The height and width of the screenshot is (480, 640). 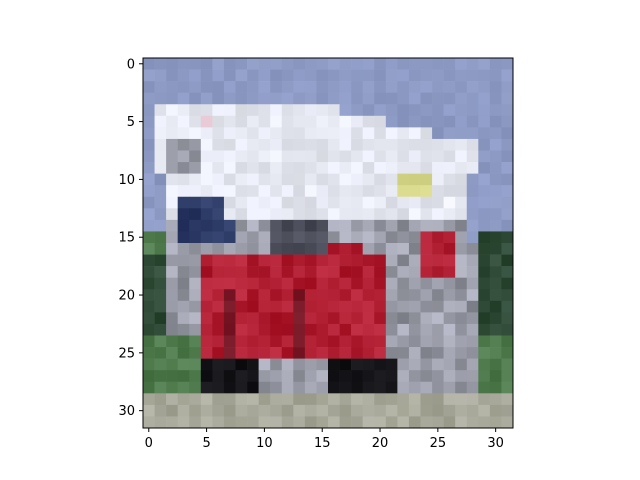 What do you see at coordinates (264, 443) in the screenshot?
I see `x-tick-label: 10` at bounding box center [264, 443].